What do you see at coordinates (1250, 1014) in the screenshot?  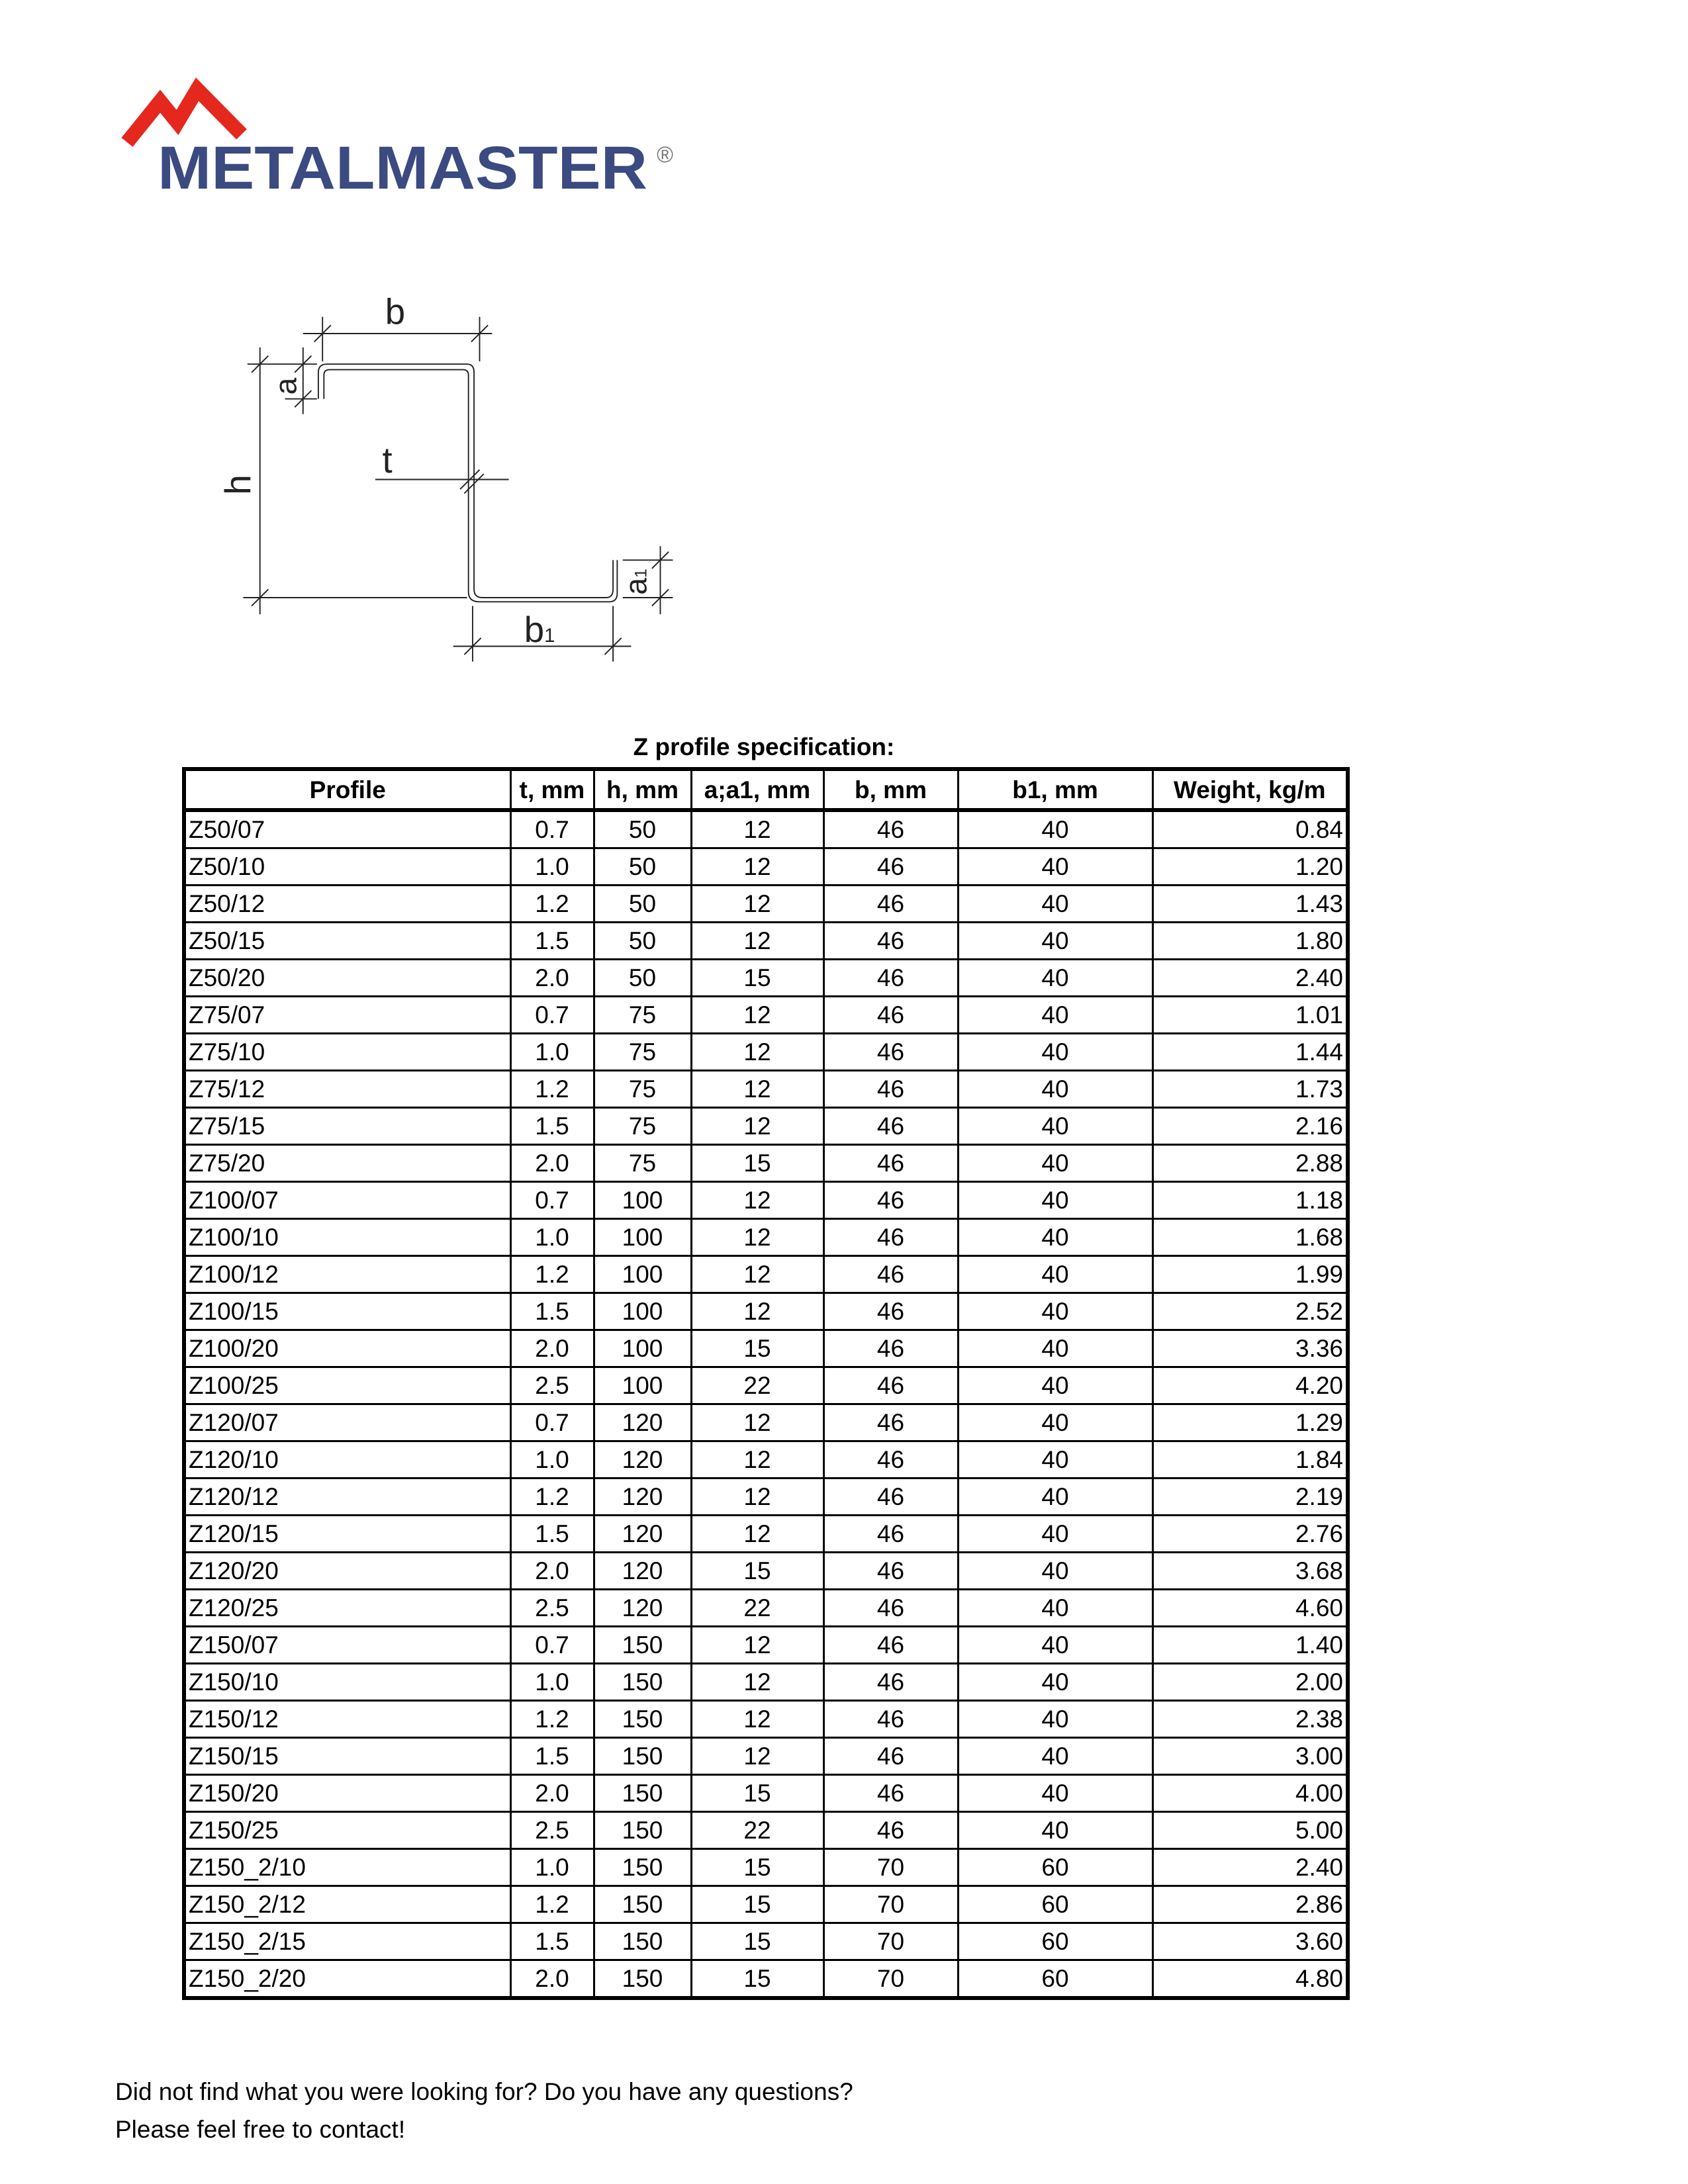 I see `table-cell: 1.01` at bounding box center [1250, 1014].